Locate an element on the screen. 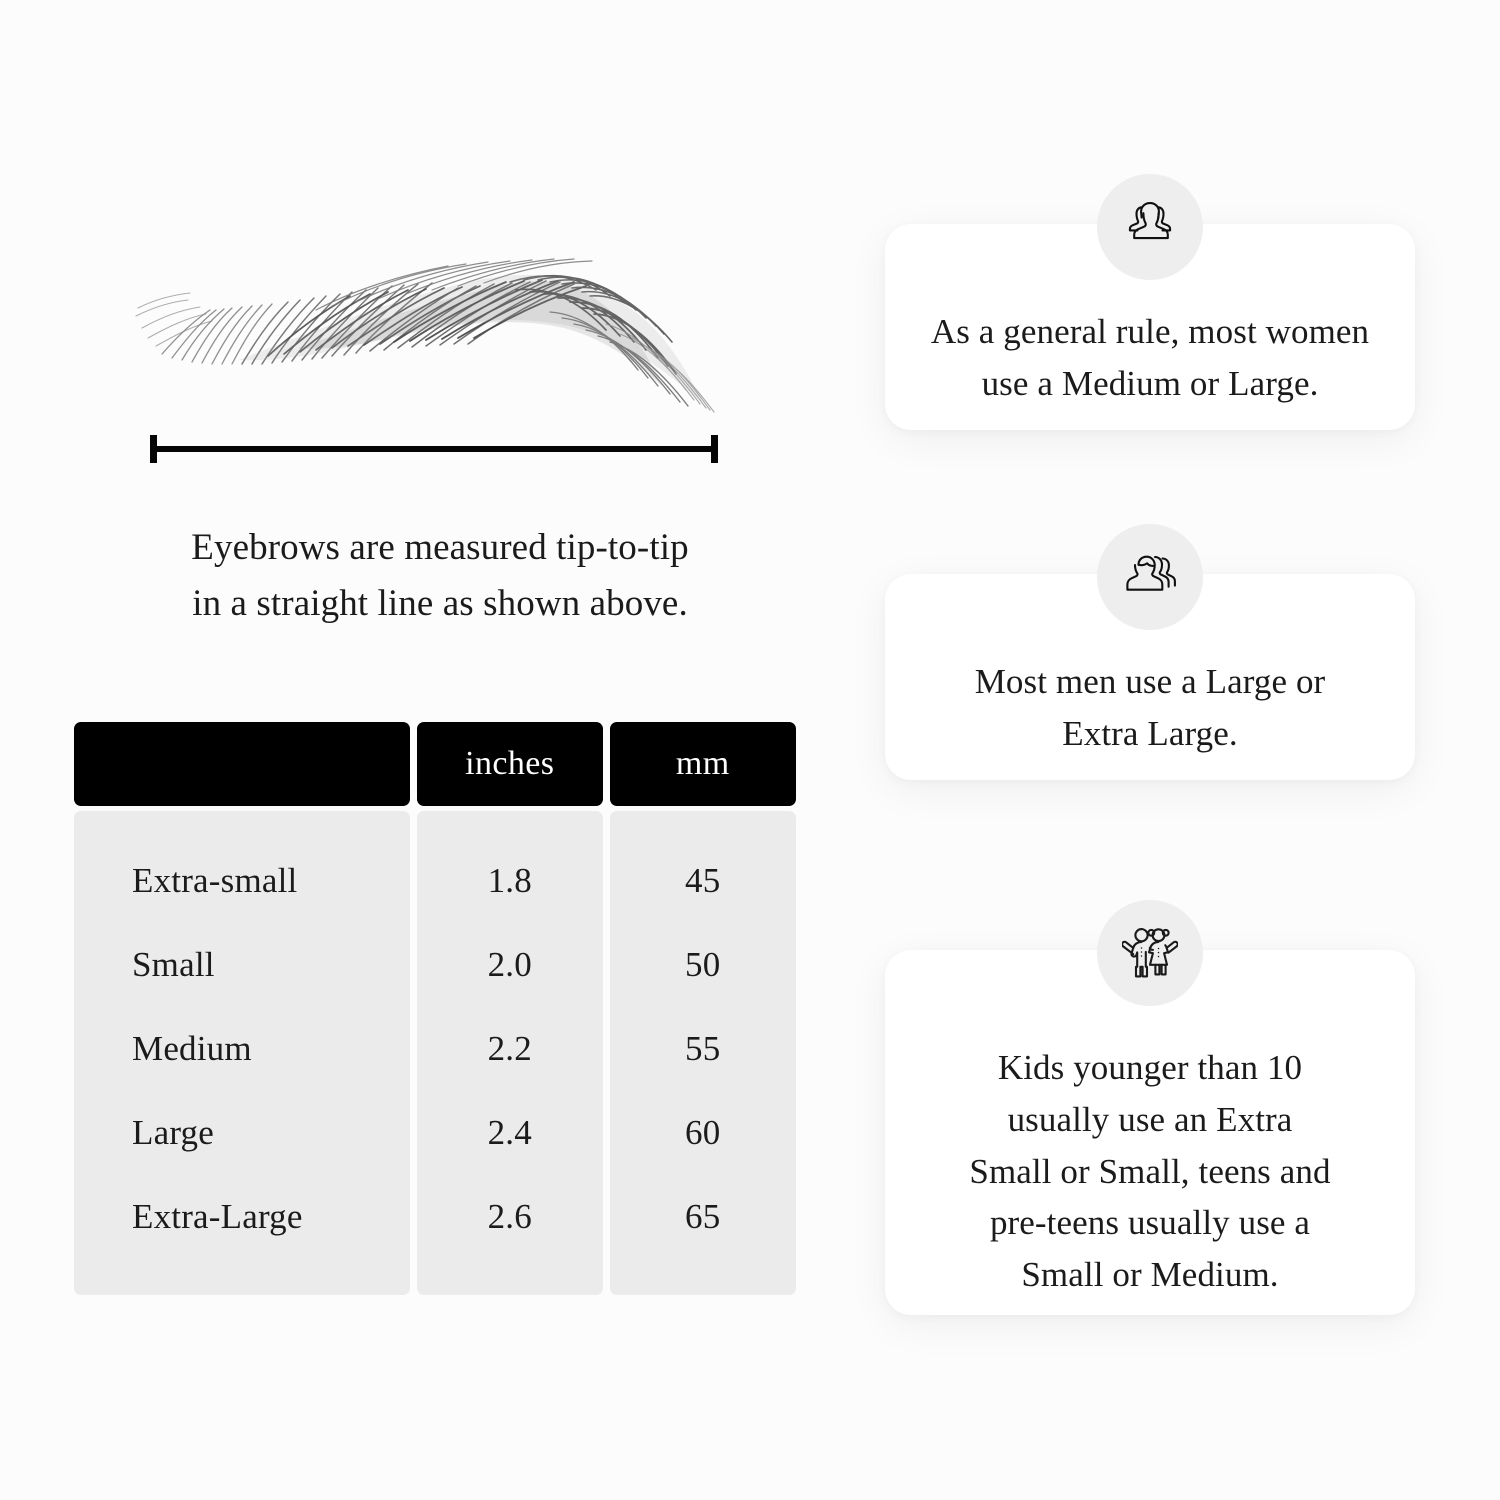 The width and height of the screenshot is (1500, 1500). table-cell-mm: 60 is located at coordinates (703, 1132).